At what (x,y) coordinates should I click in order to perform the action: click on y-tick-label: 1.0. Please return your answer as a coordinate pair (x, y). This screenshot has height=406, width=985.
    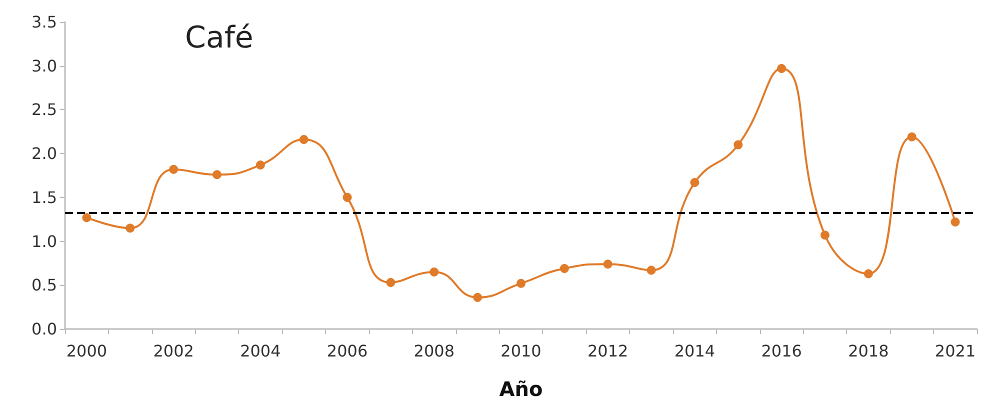
    Looking at the image, I should click on (44, 241).